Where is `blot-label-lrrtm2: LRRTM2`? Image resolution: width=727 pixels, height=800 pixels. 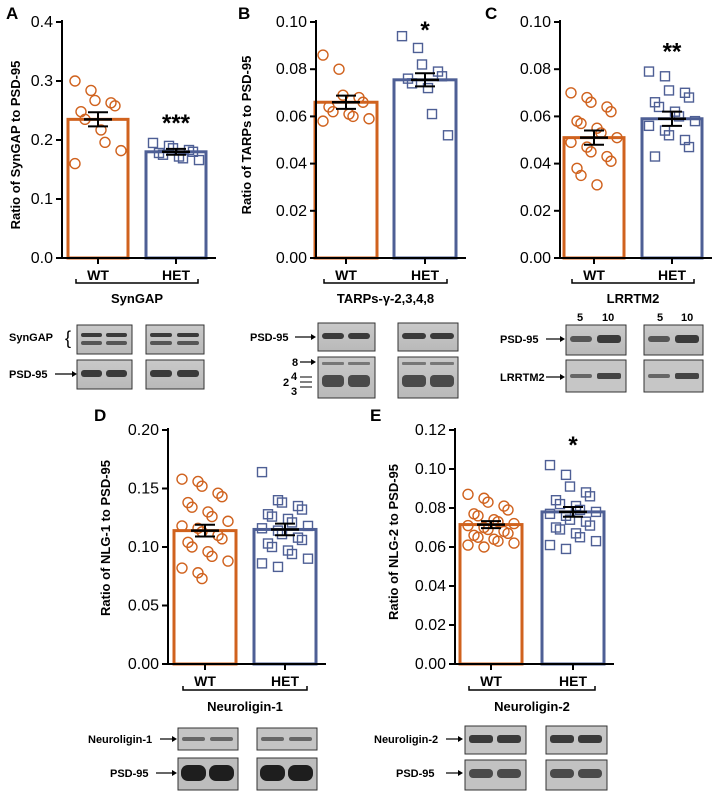
blot-label-lrrtm2: LRRTM2 is located at coordinates (522, 378).